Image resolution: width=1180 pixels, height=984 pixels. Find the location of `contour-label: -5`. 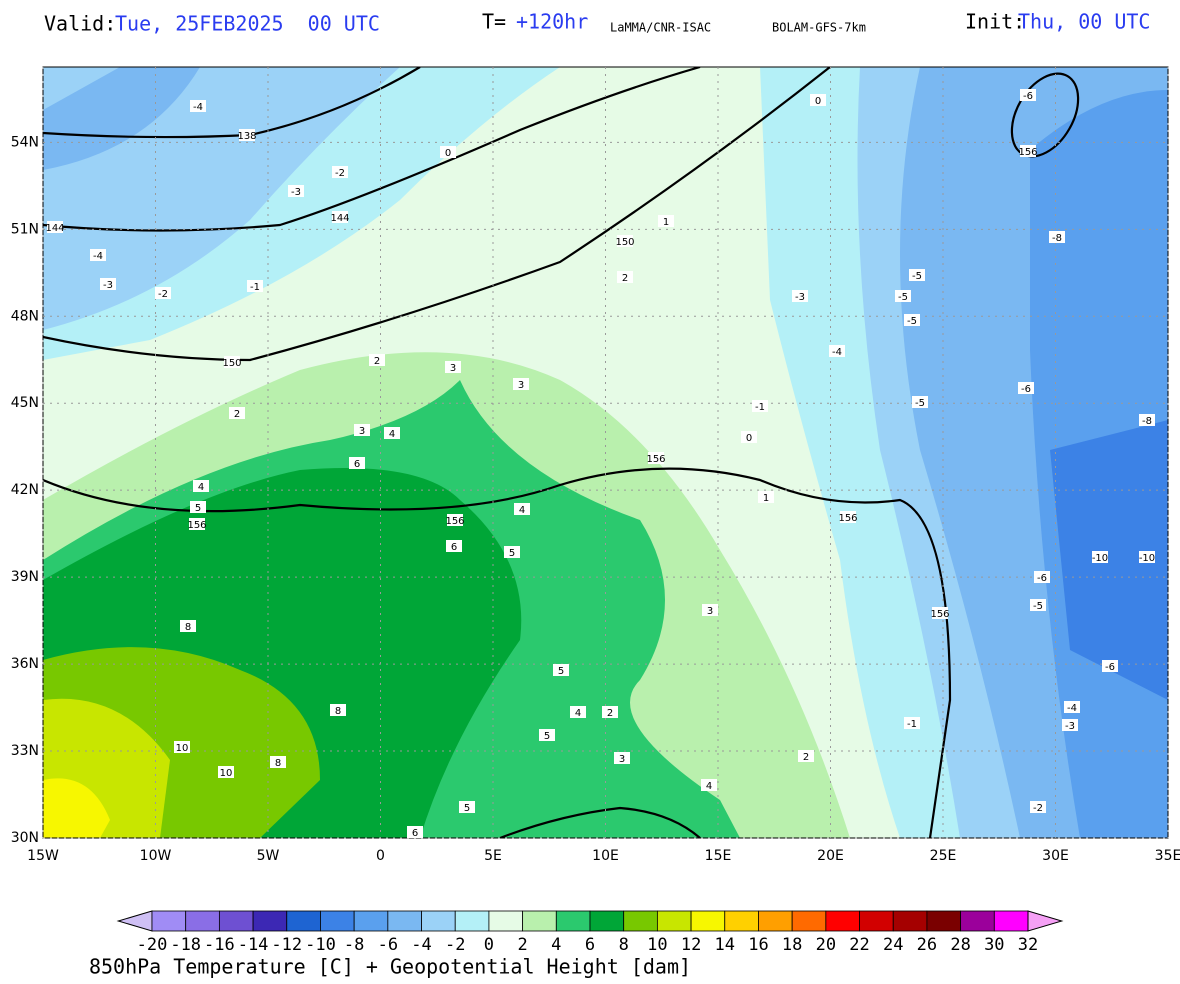

contour-label: -5 is located at coordinates (912, 320).